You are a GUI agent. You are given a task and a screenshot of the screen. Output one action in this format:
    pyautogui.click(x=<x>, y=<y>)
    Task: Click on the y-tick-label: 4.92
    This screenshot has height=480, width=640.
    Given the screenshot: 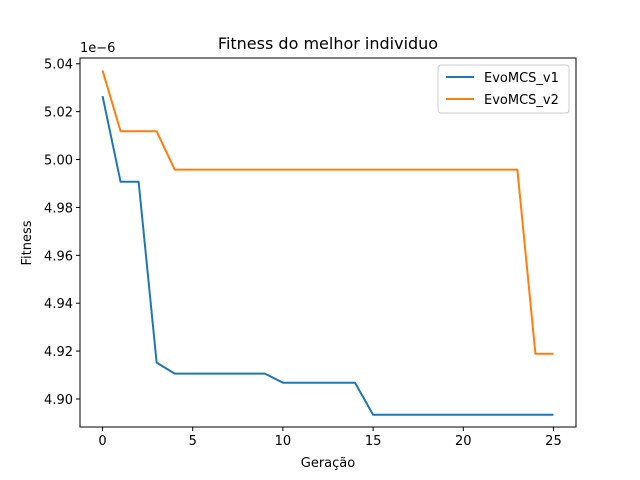 What is the action you would take?
    pyautogui.click(x=58, y=352)
    